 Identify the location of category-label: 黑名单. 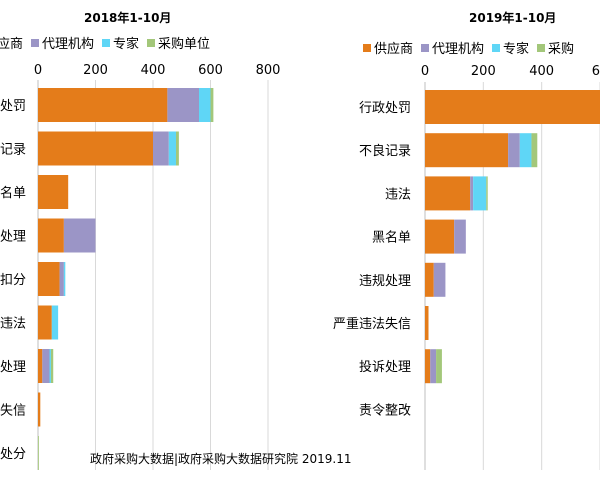
(391, 238).